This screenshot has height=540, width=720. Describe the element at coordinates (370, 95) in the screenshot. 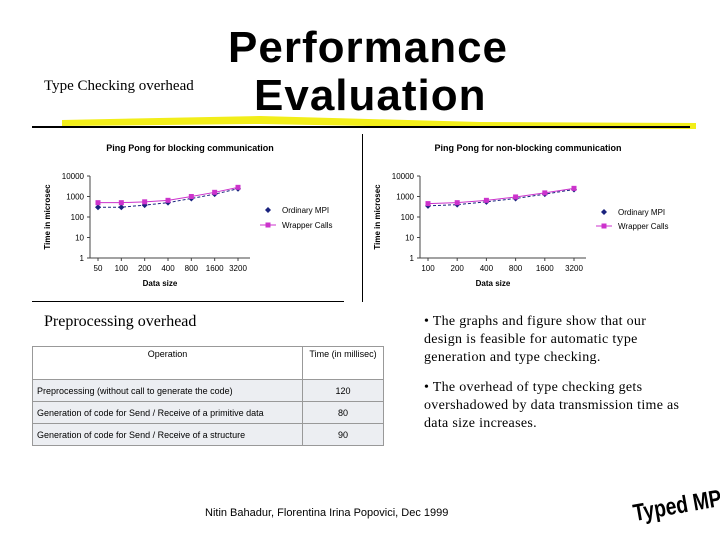

I see `slide-title-line2: Evaluation` at that location.